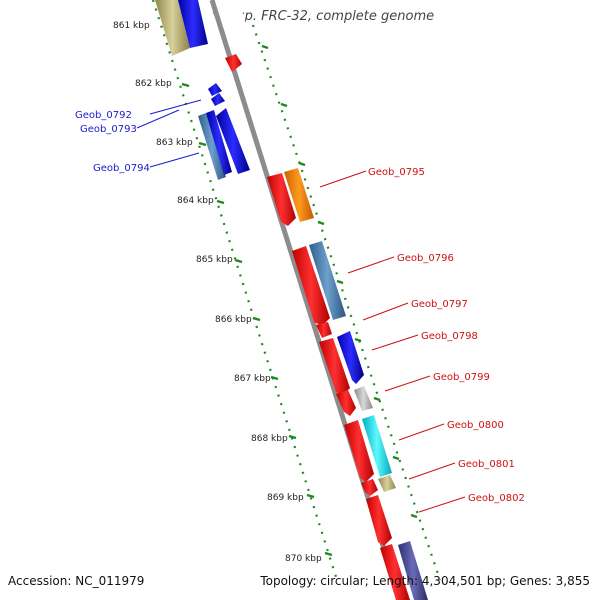 Image resolution: width=600 pixels, height=600 pixels. Describe the element at coordinates (350, 357) in the screenshot. I see `gene-geob-0798-b` at that location.